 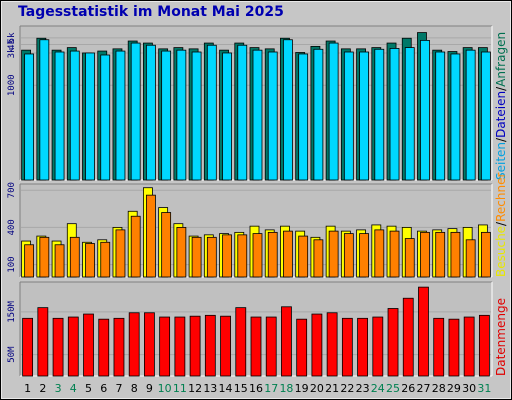 What do you see at coordinates (180, 388) in the screenshot?
I see `x-tick-label: 11` at bounding box center [180, 388].